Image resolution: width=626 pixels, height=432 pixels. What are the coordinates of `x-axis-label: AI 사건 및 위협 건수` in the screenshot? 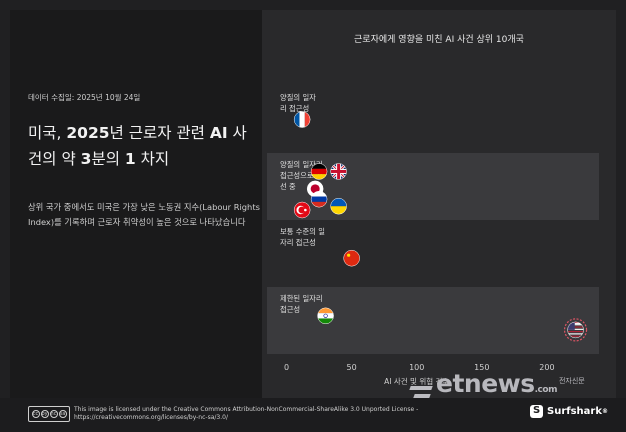 It's located at (416, 381).